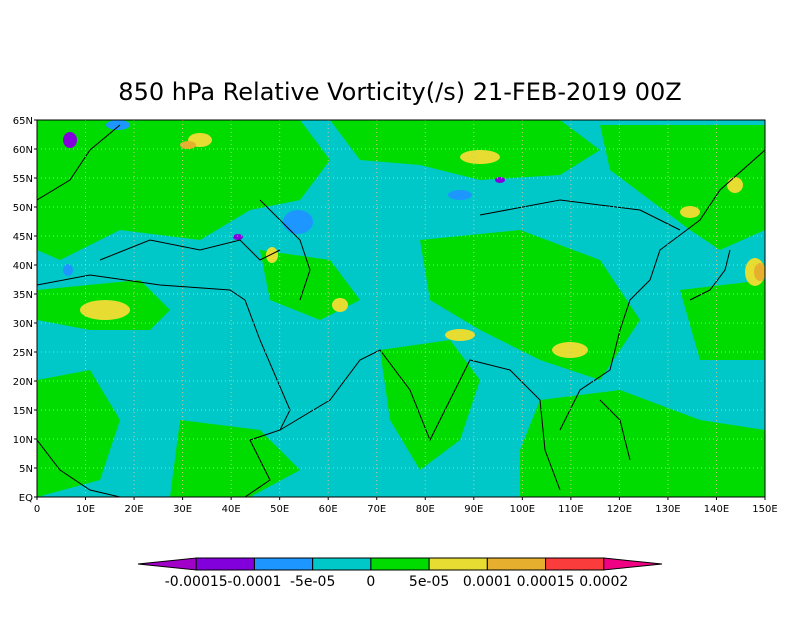 This screenshot has width=800, height=618. Describe the element at coordinates (473, 509) in the screenshot. I see `lon-label: 90E` at that location.